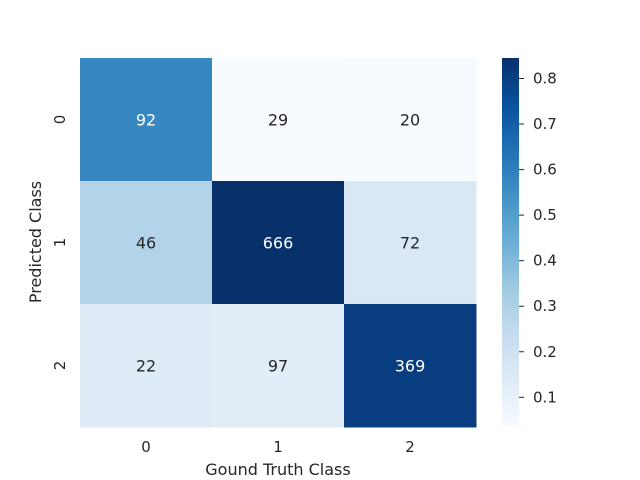 Image resolution: width=640 pixels, height=480 pixels. I want to click on colorbar-tick-label: 0.4, so click(545, 261).